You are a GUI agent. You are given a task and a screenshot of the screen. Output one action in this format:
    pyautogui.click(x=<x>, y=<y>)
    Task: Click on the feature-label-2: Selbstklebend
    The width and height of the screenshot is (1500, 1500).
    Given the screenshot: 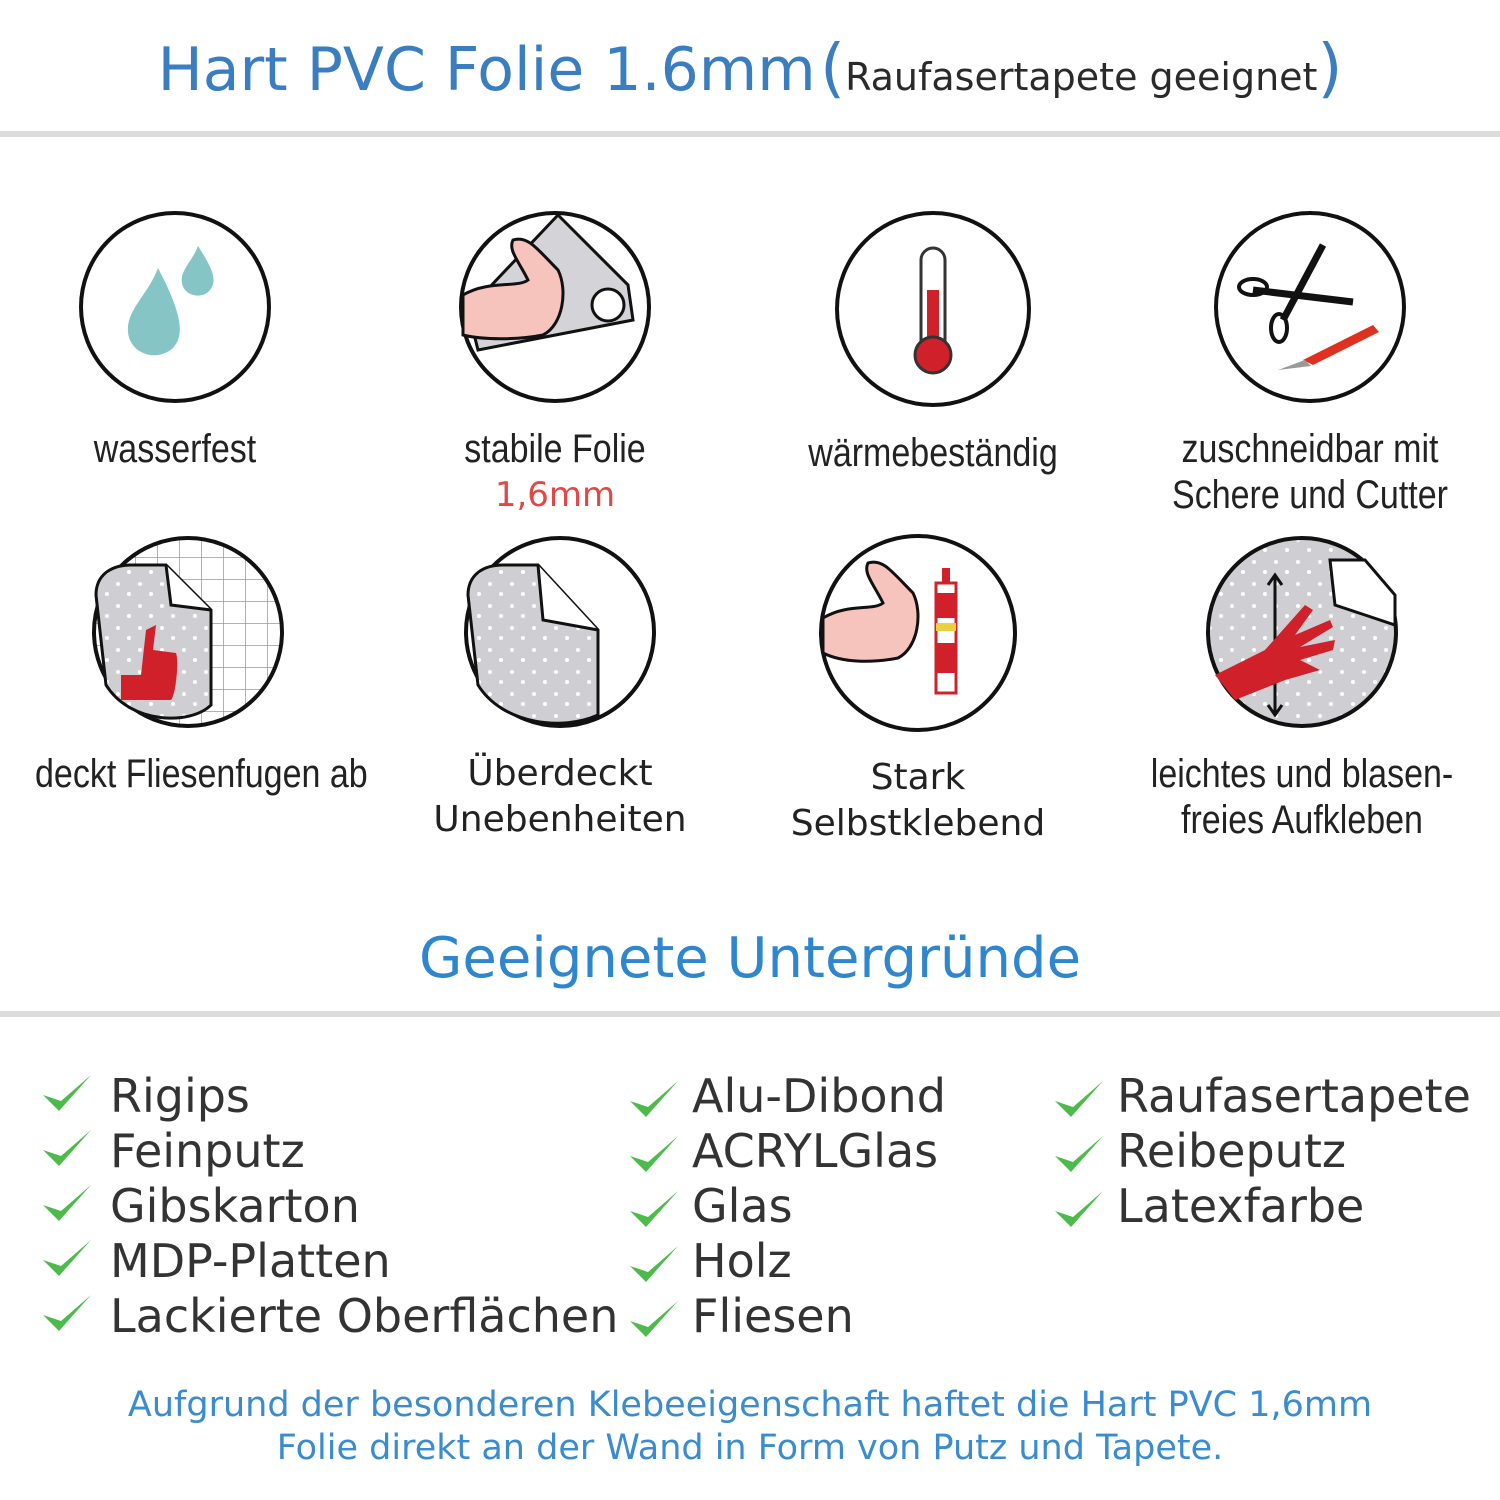 What is the action you would take?
    pyautogui.click(x=918, y=823)
    